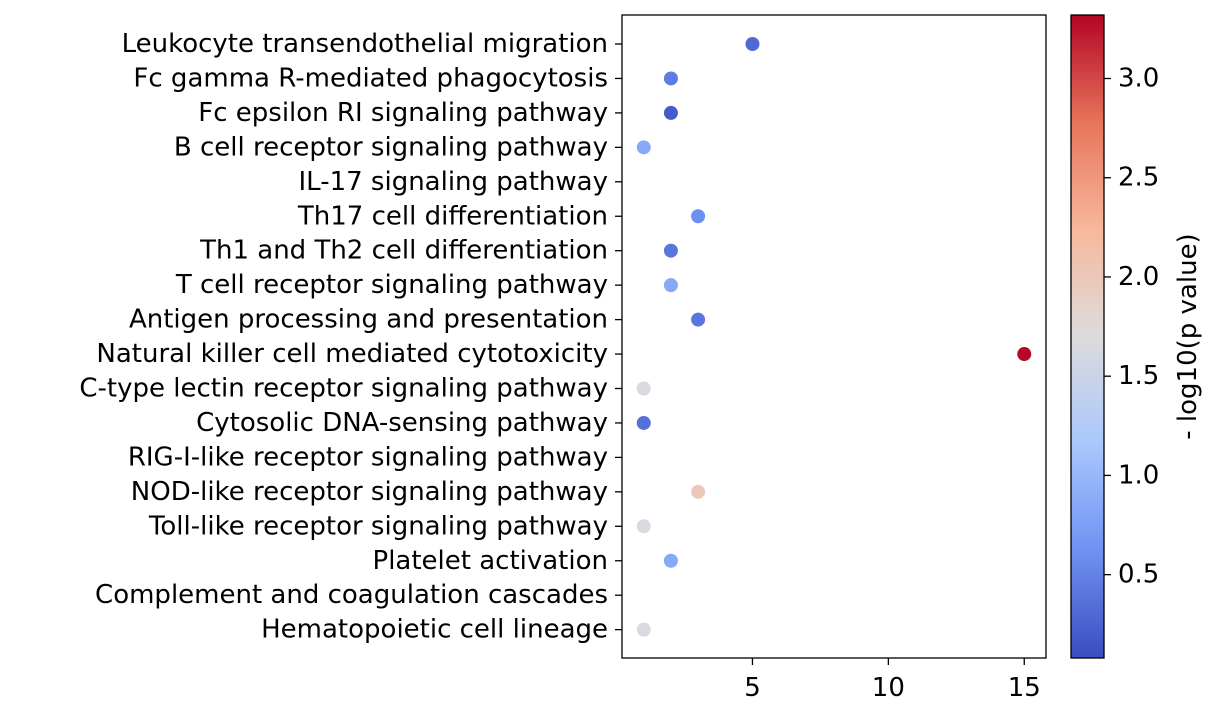  I want to click on y-tick-label: Antigen processing and presentation, so click(368, 320).